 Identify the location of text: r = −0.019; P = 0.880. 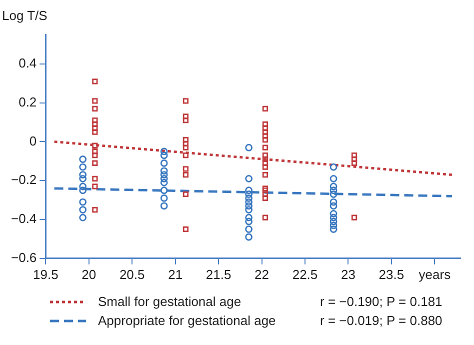
(382, 320).